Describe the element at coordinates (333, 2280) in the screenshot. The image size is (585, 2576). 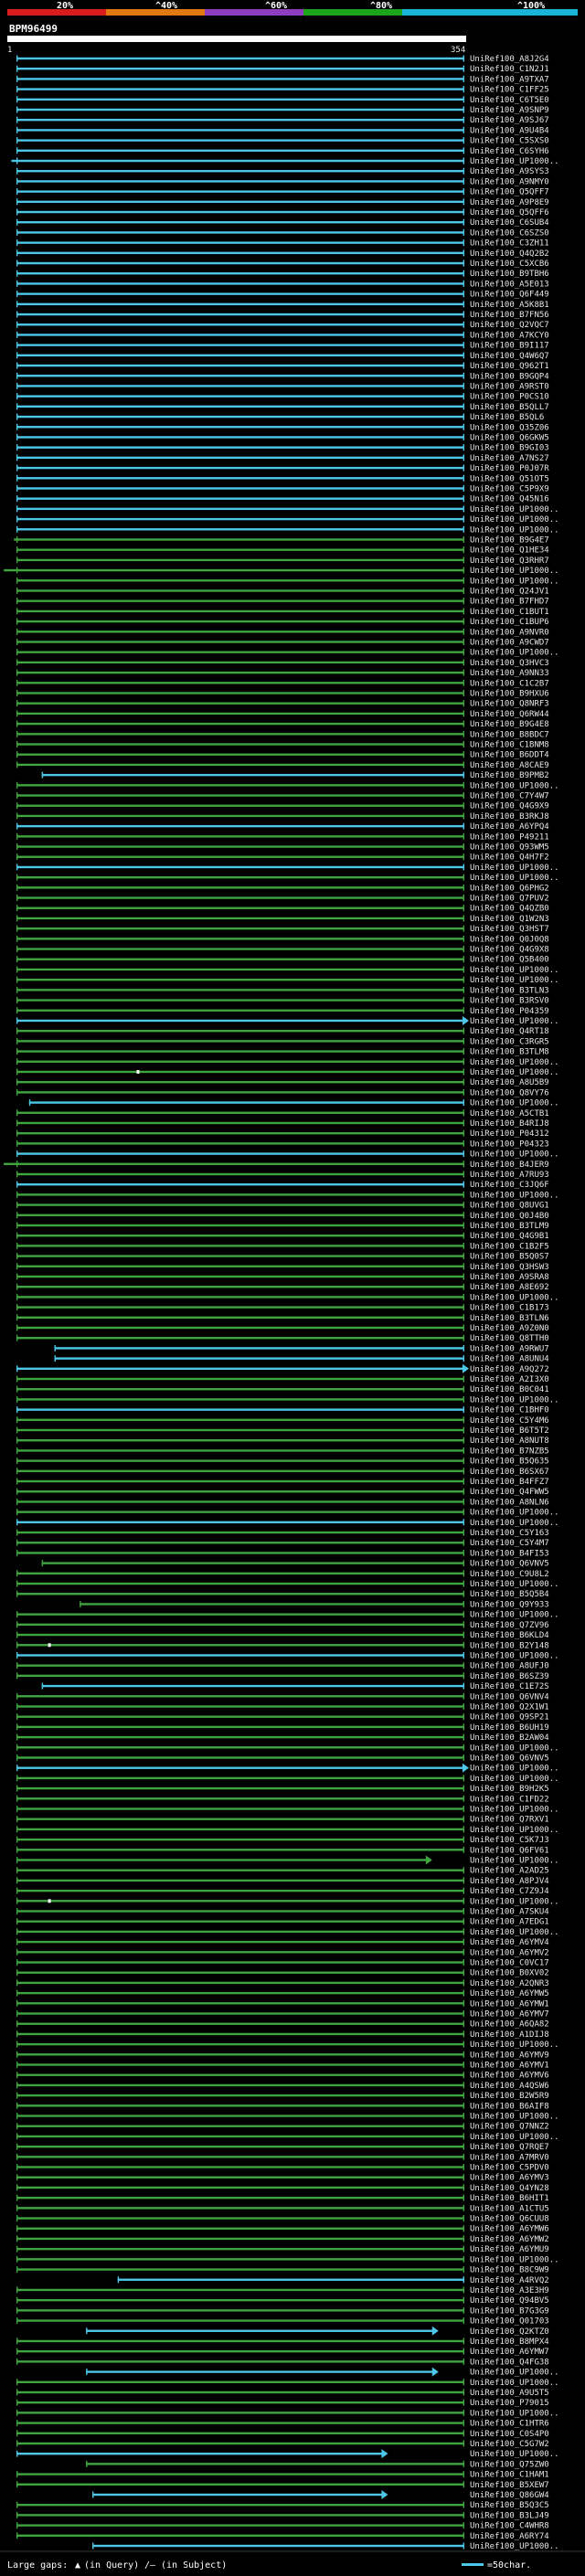
I see `hit-row: UniRef100_A4RVQ2` at that location.